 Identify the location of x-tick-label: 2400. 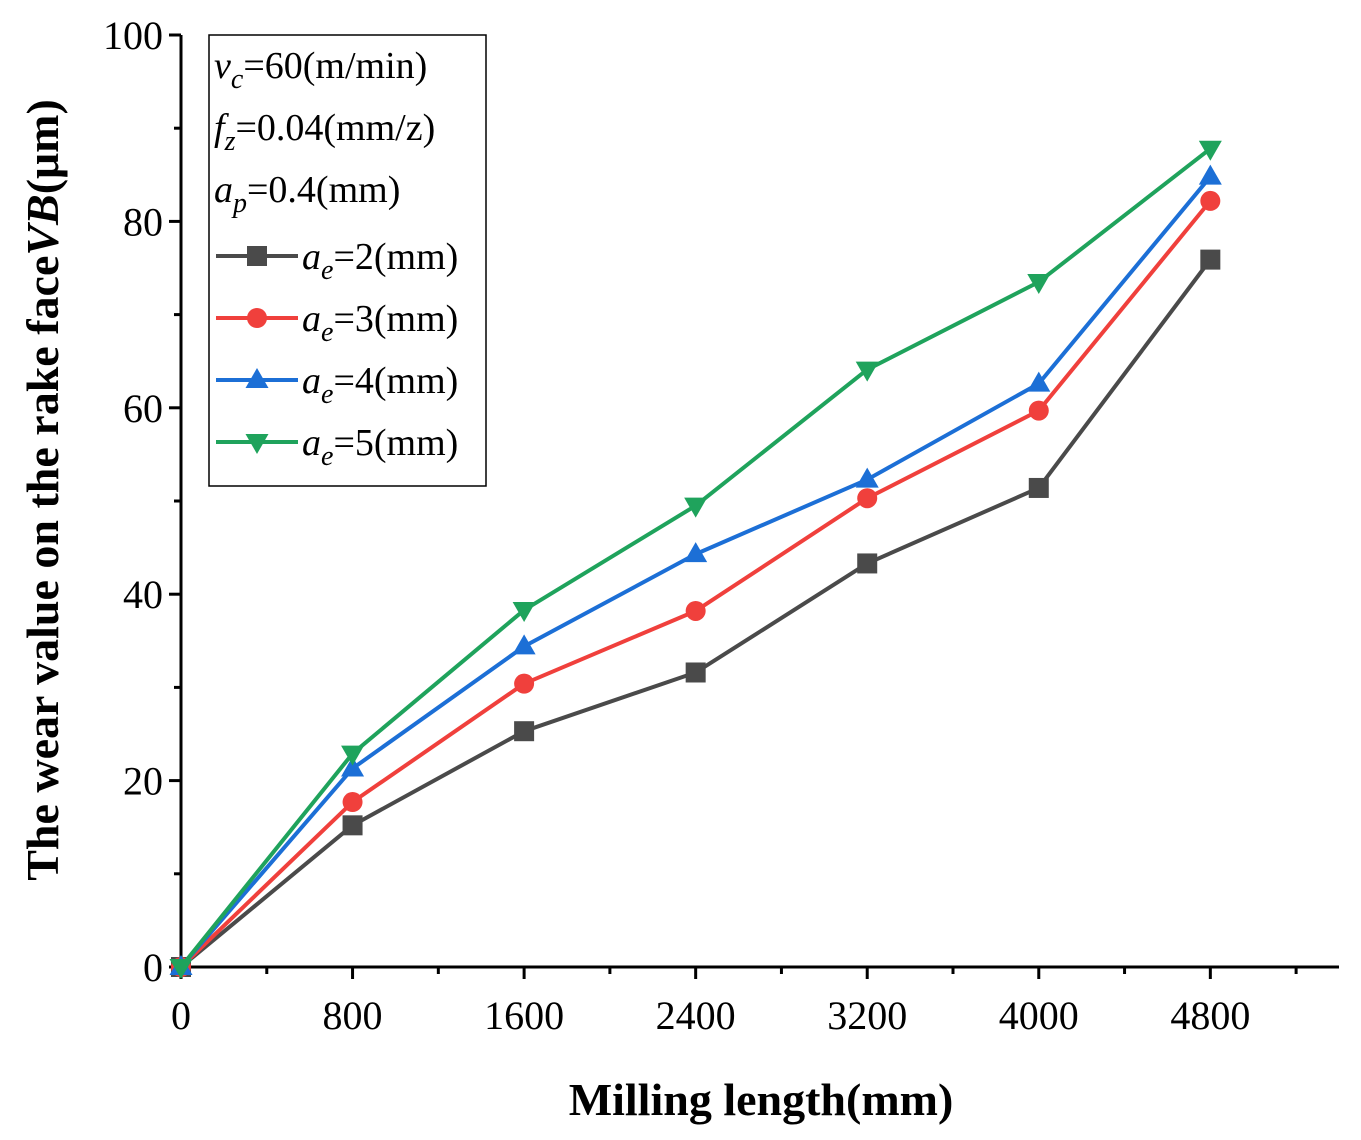
(696, 1015).